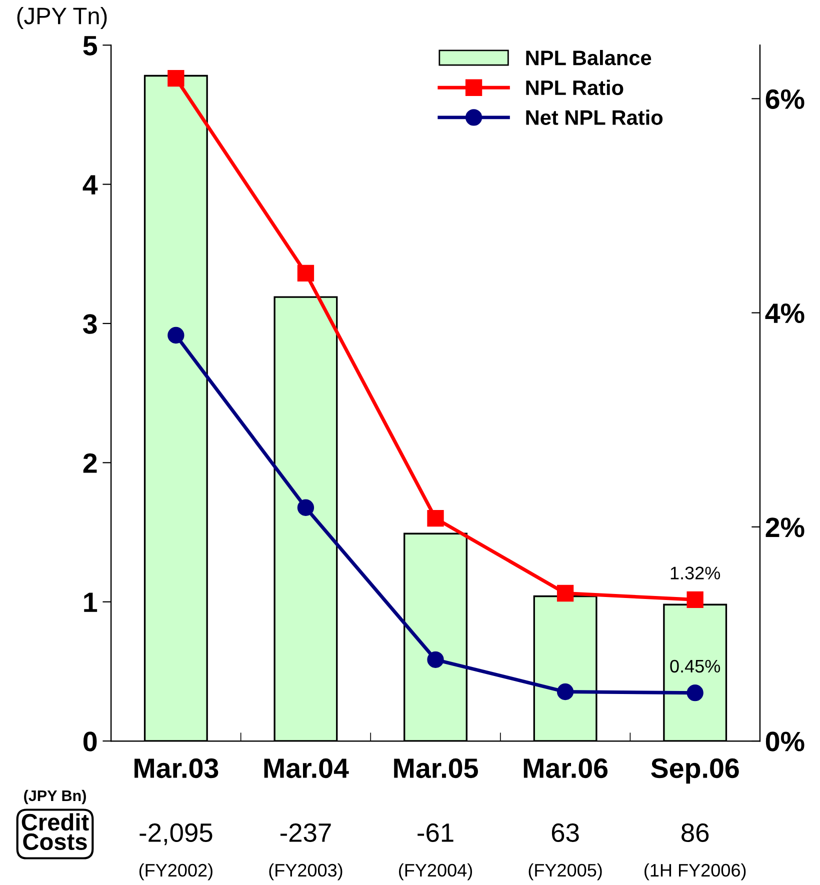 The width and height of the screenshot is (820, 885). I want to click on y2-tick-label: 2%, so click(785, 528).